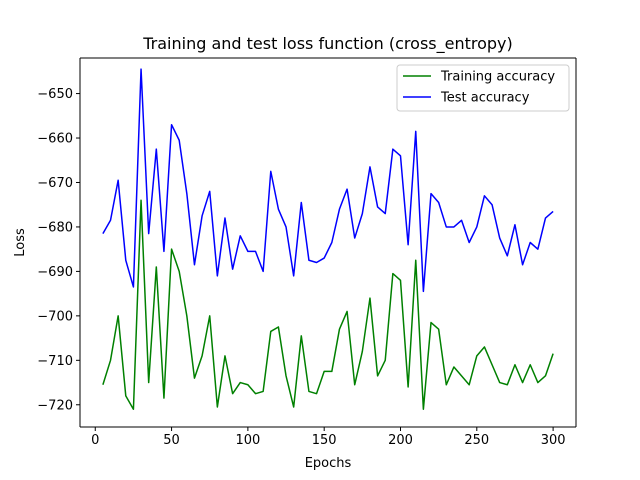 The width and height of the screenshot is (640, 480). I want to click on y-tick-label: −670, so click(55, 183).